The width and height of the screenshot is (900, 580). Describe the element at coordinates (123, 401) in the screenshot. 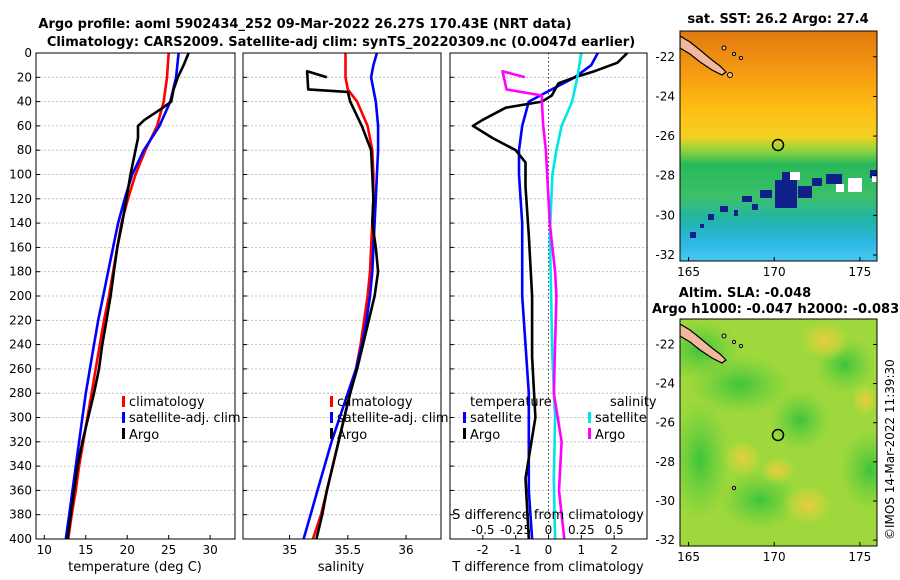

I see `legend-mark-climatology` at that location.